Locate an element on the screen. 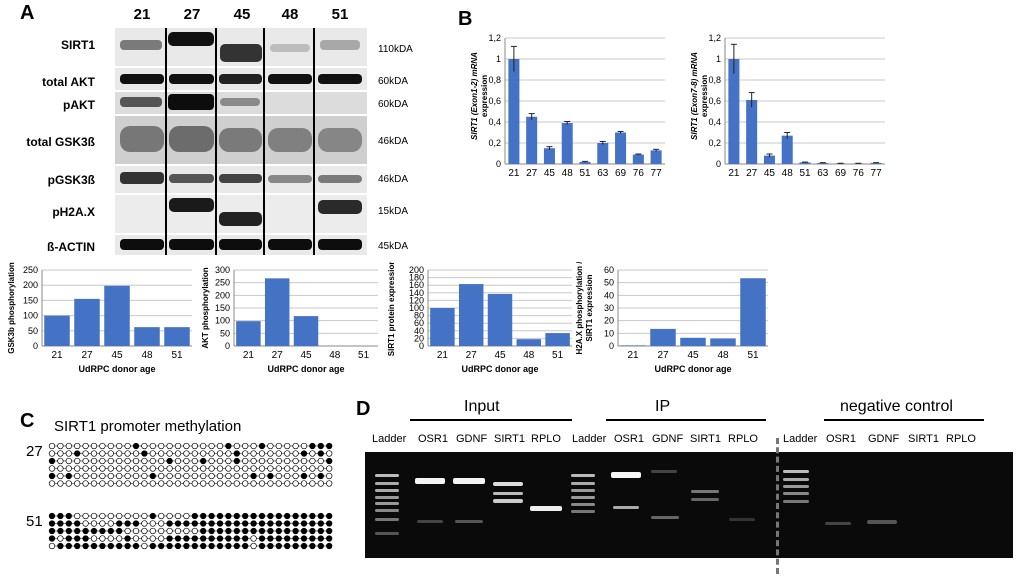 This screenshot has height=578, width=1020. gel-ip-label: IP is located at coordinates (663, 406).